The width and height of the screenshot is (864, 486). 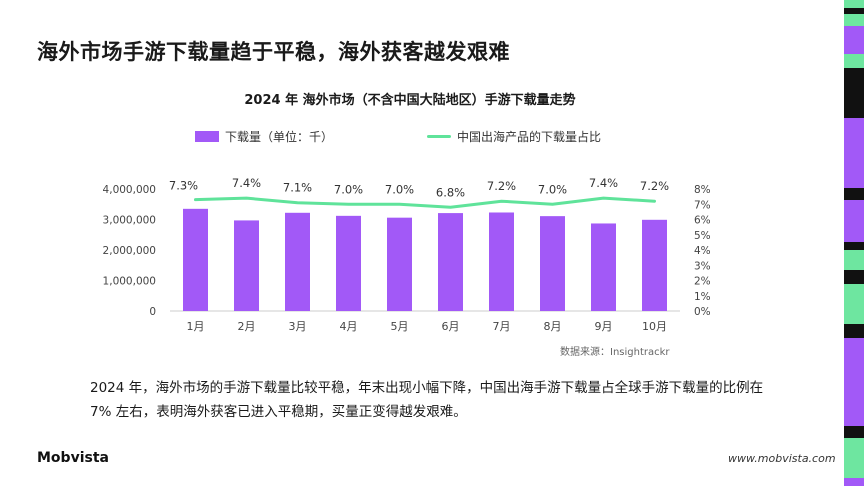 What do you see at coordinates (702, 297) in the screenshot?
I see `y-right-tick-label: 1%` at bounding box center [702, 297].